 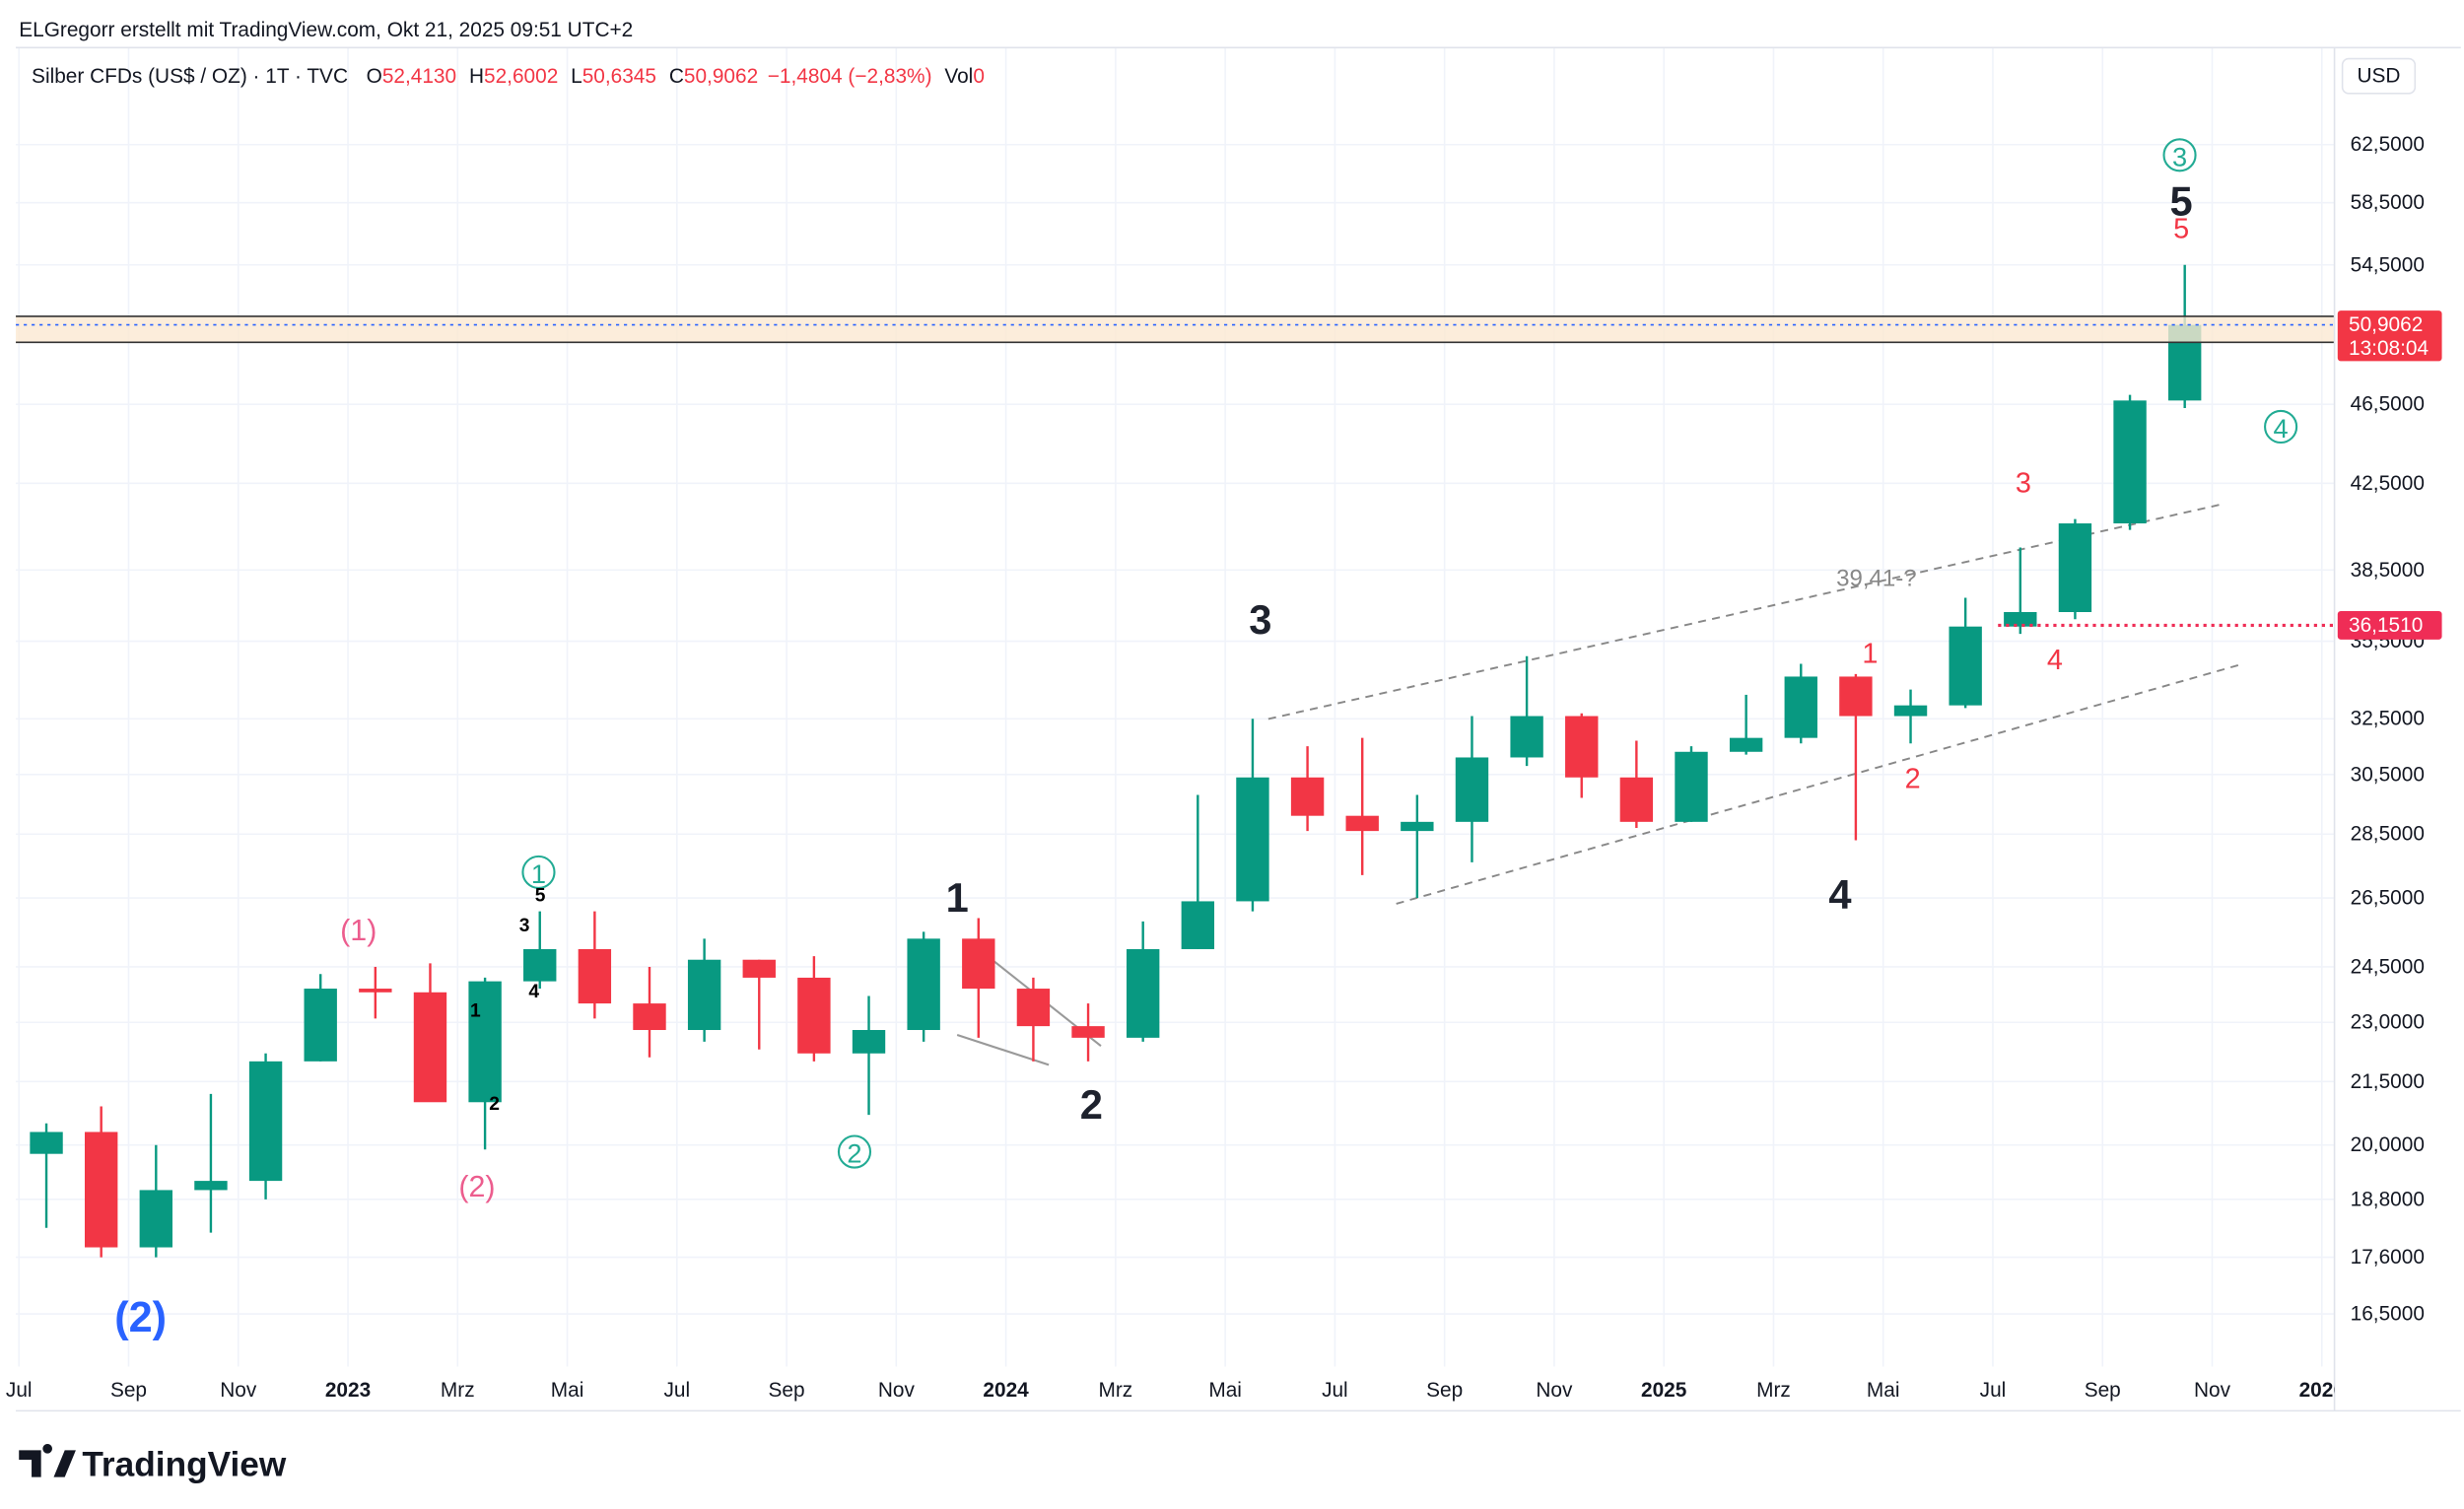 What do you see at coordinates (576, 76) in the screenshot?
I see `legend-key: L` at bounding box center [576, 76].